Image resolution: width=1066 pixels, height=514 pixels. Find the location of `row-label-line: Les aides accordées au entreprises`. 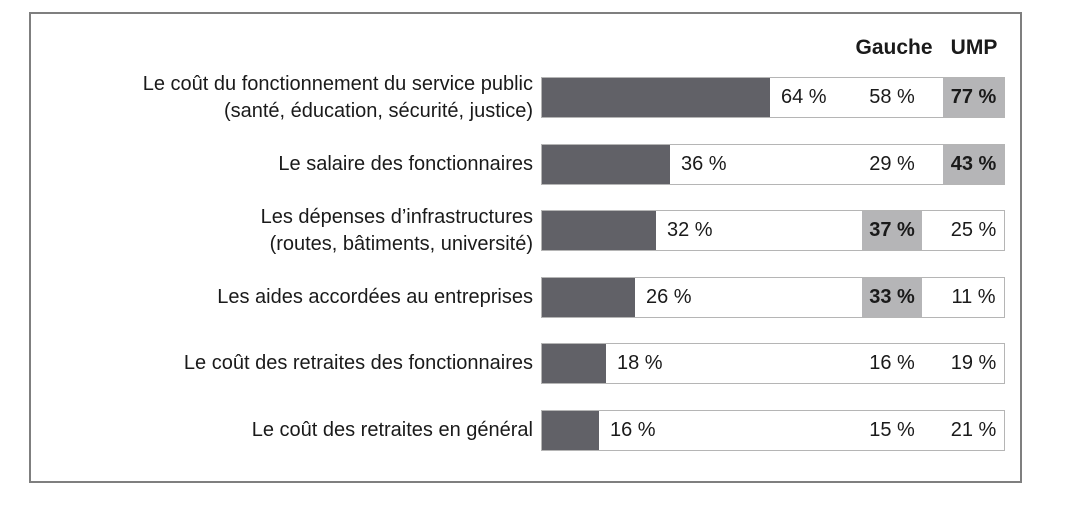

row-label-line: Les aides accordées au entreprises is located at coordinates (375, 297).